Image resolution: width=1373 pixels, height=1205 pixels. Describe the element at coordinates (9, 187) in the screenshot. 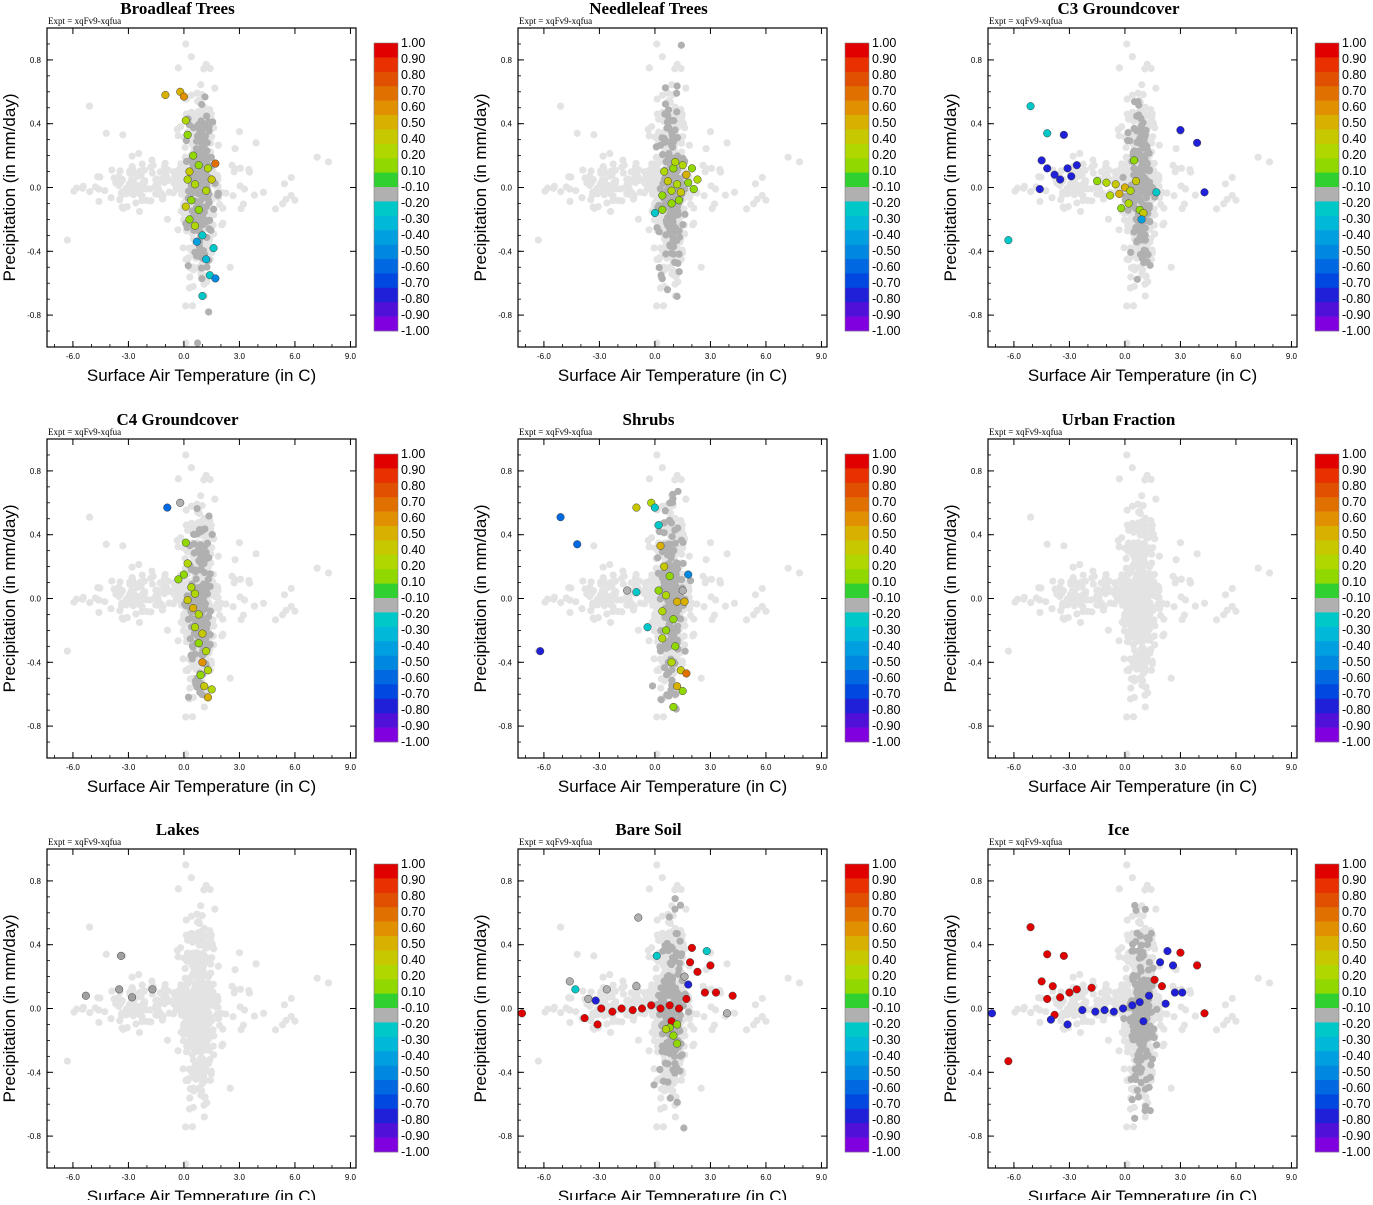

I see `y-axis-label: Precipitation (in mm/day)` at that location.